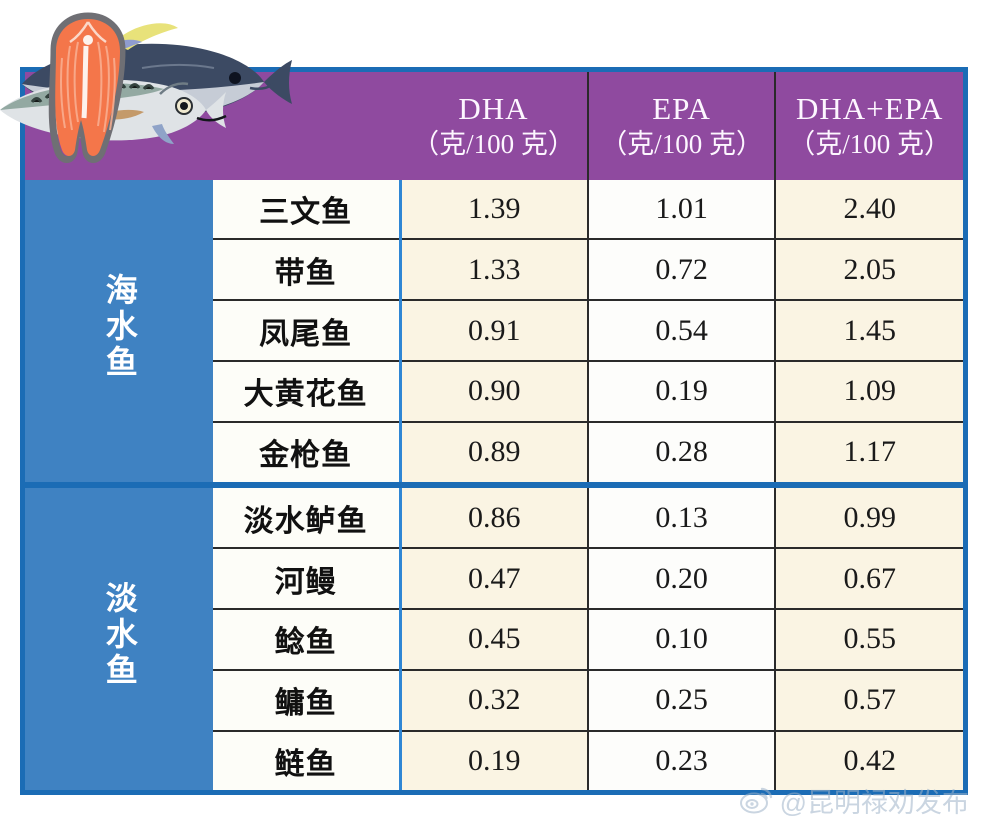 The width and height of the screenshot is (981, 824). Describe the element at coordinates (307, 699) in the screenshot. I see `fish-name-cell: 鳙鱼` at that location.